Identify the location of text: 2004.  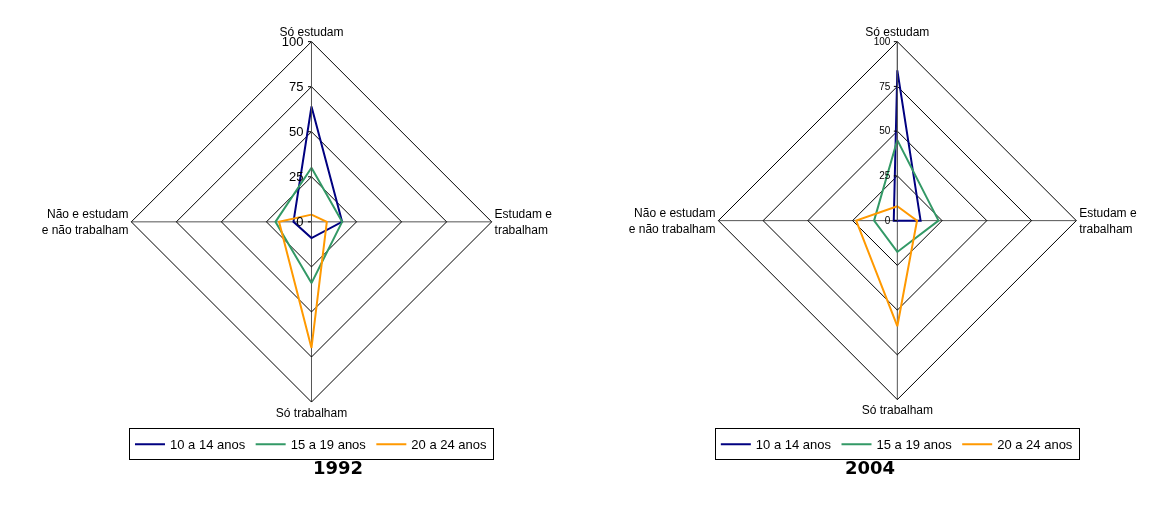
(870, 467).